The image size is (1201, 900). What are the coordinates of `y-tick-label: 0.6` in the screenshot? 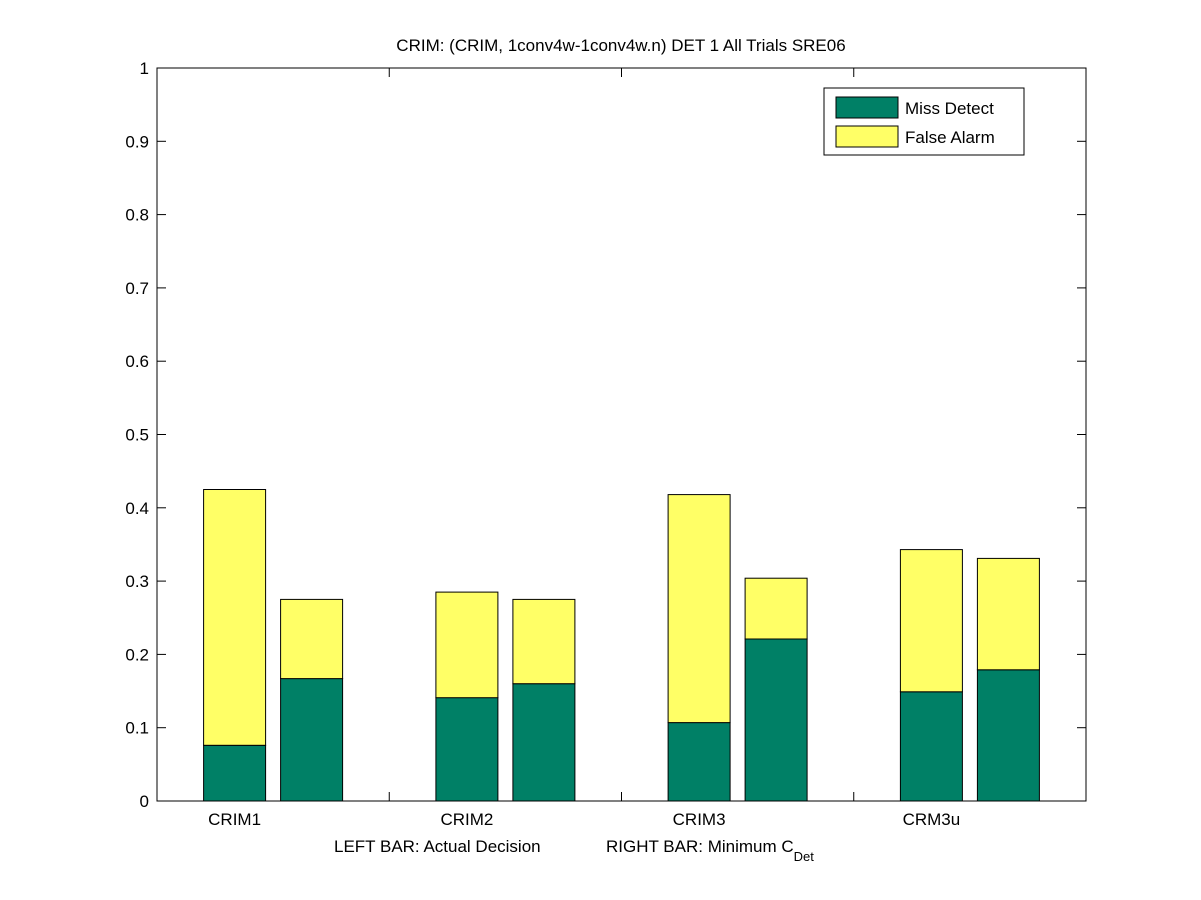 It's located at (137, 361).